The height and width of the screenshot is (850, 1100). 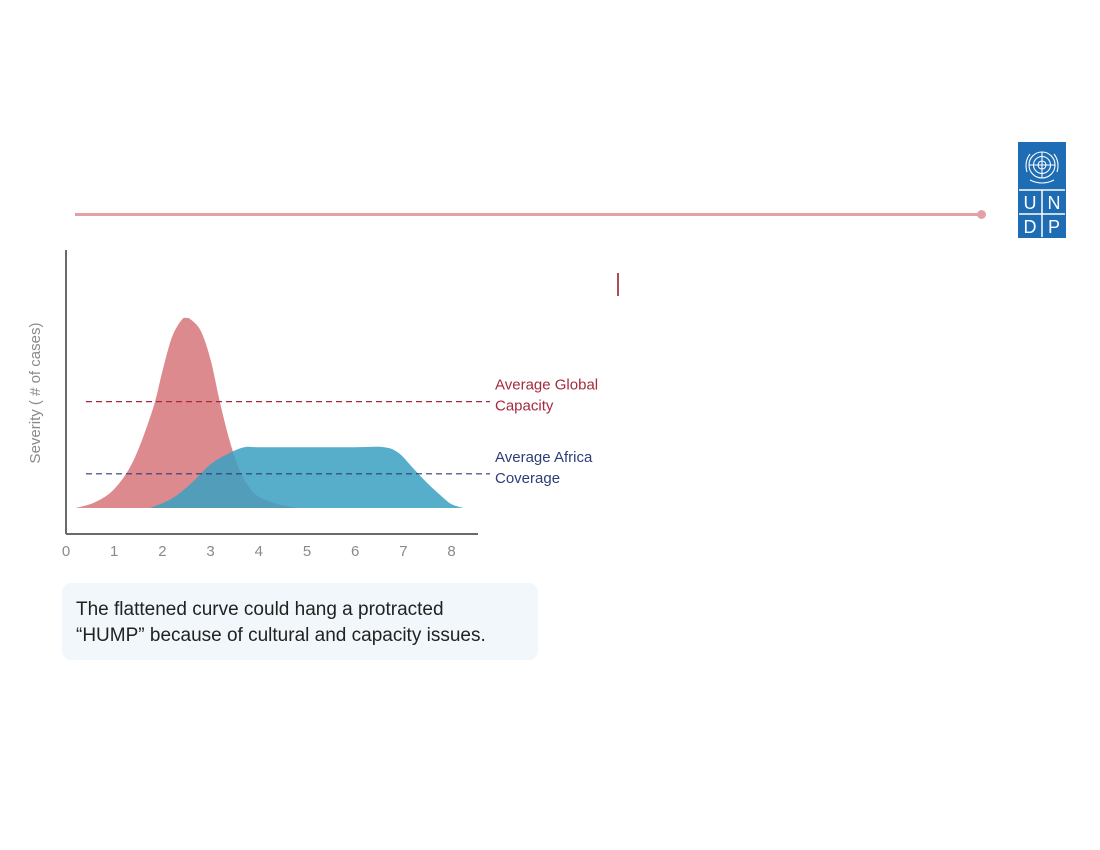 I want to click on text-cursor, so click(x=618, y=284).